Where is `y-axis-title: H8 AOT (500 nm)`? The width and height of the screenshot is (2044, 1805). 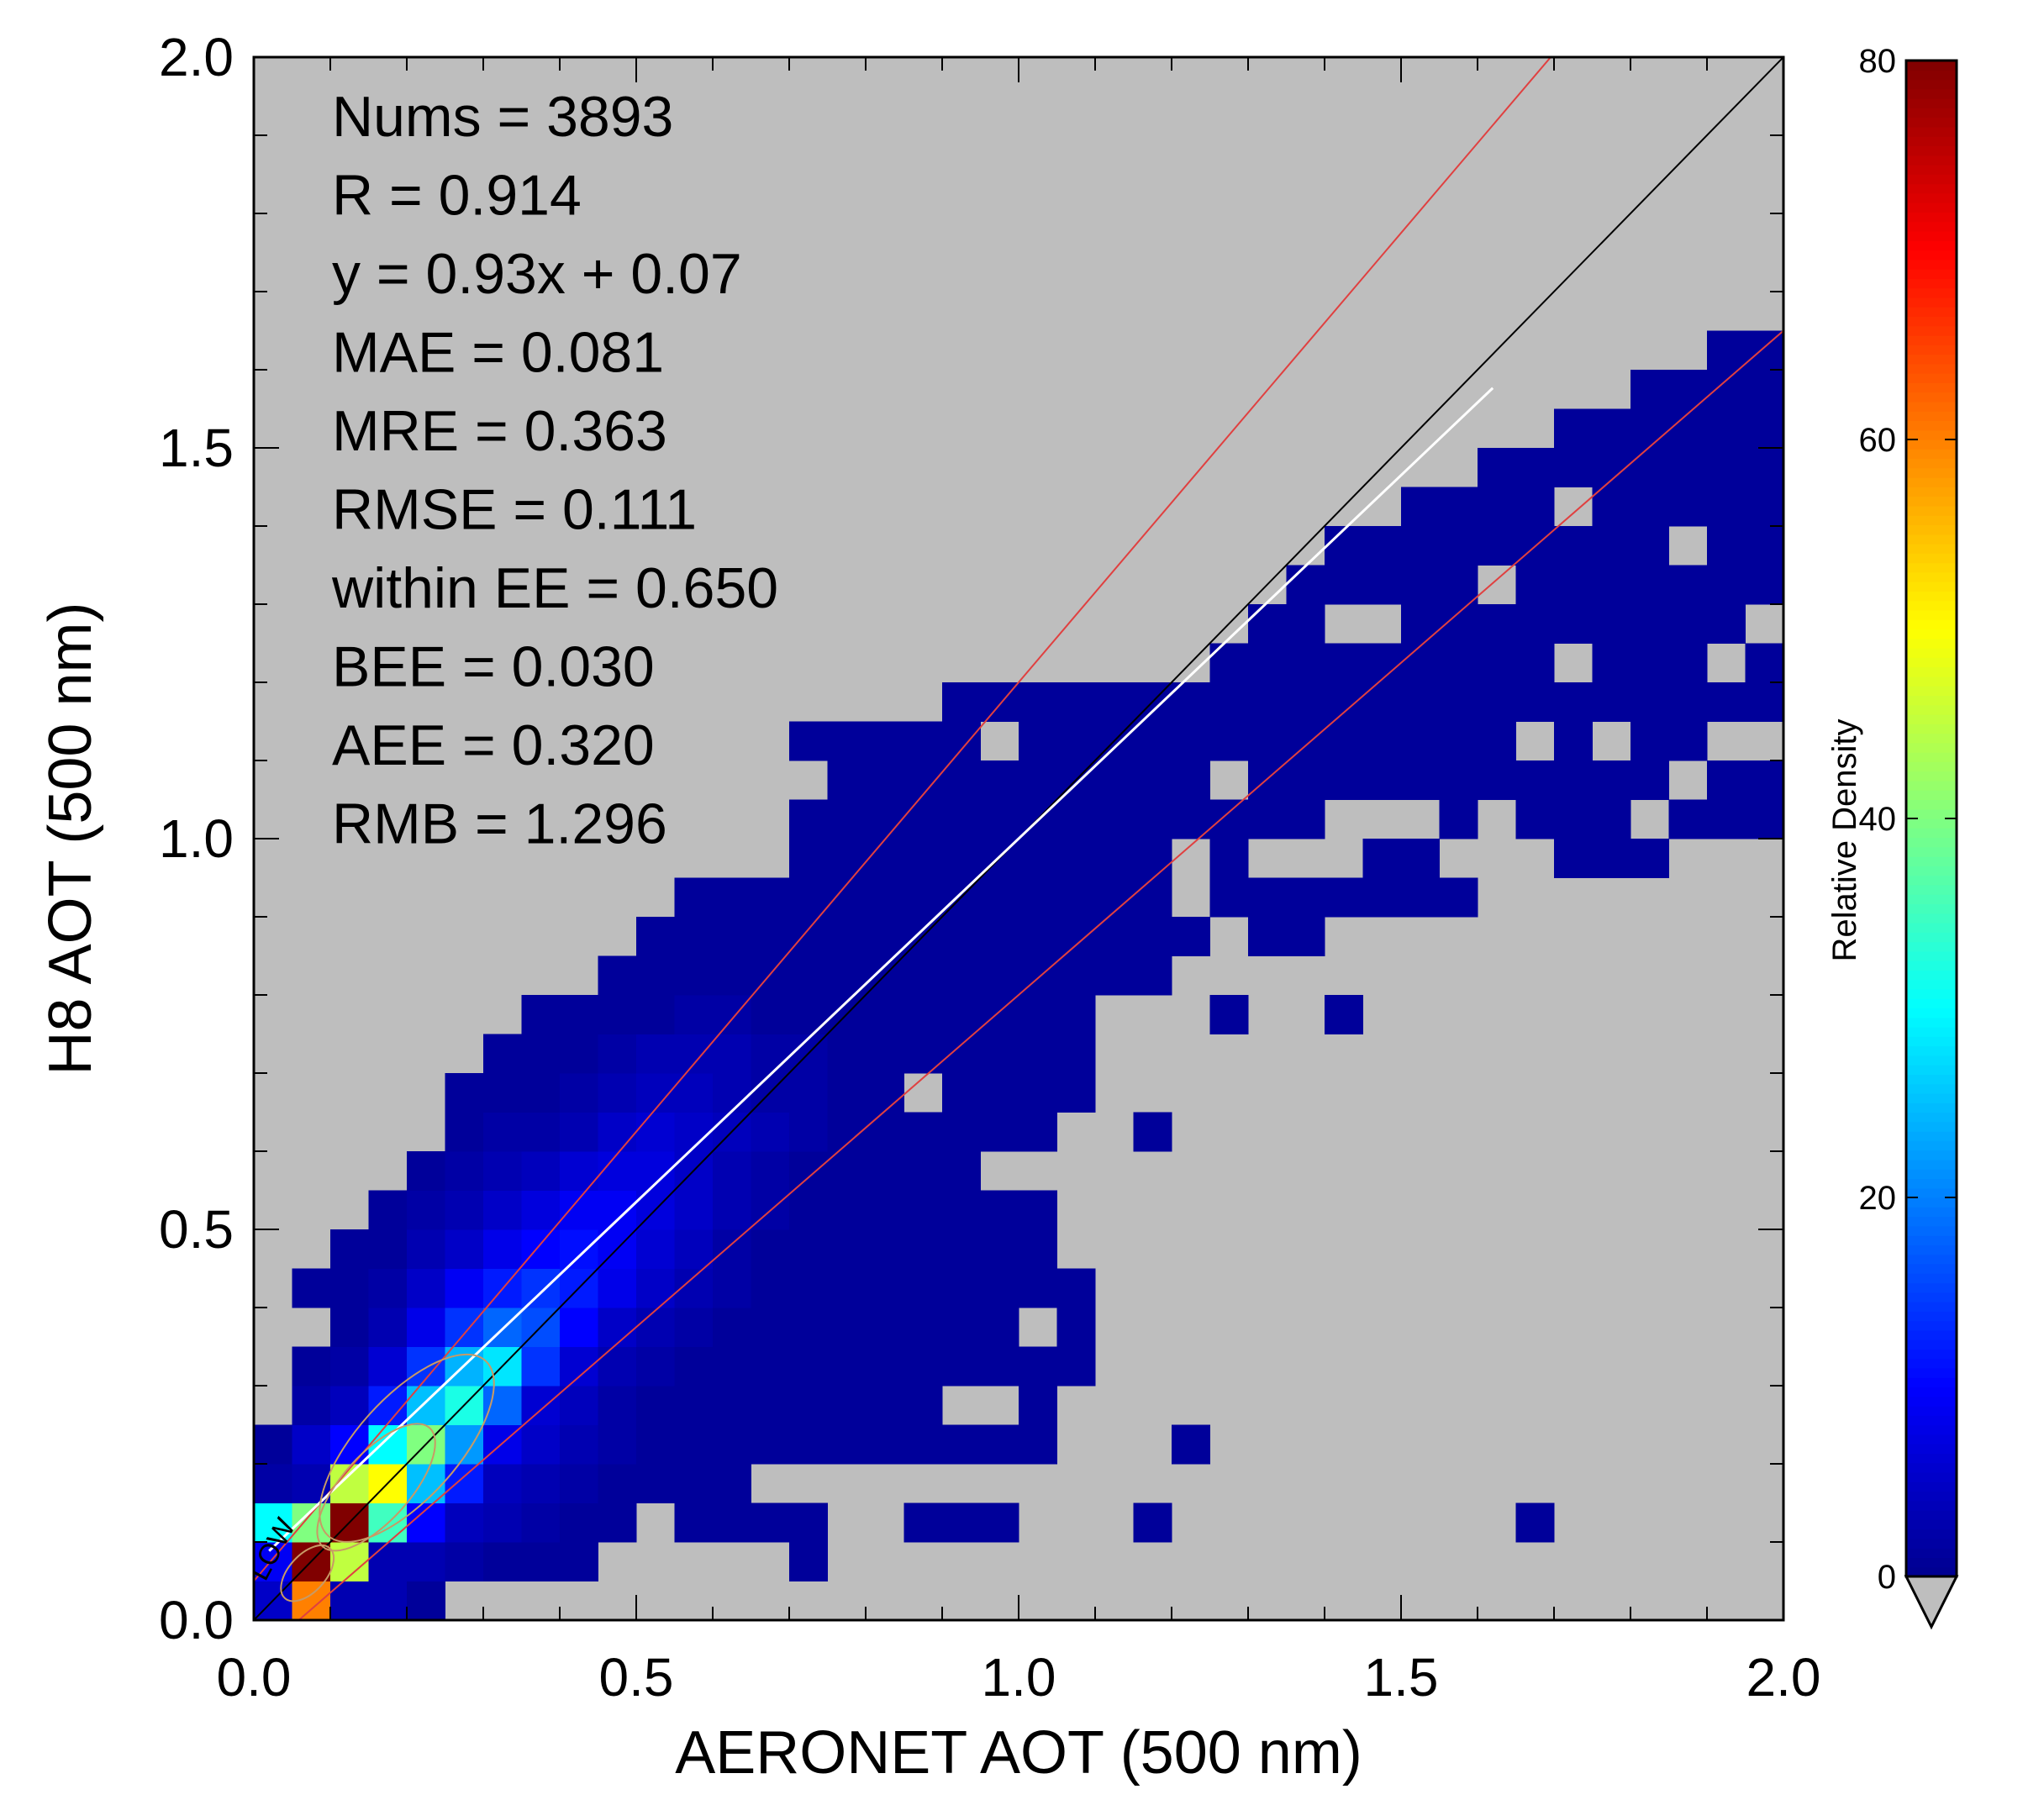
y-axis-title: H8 AOT (500 nm) is located at coordinates (70, 839).